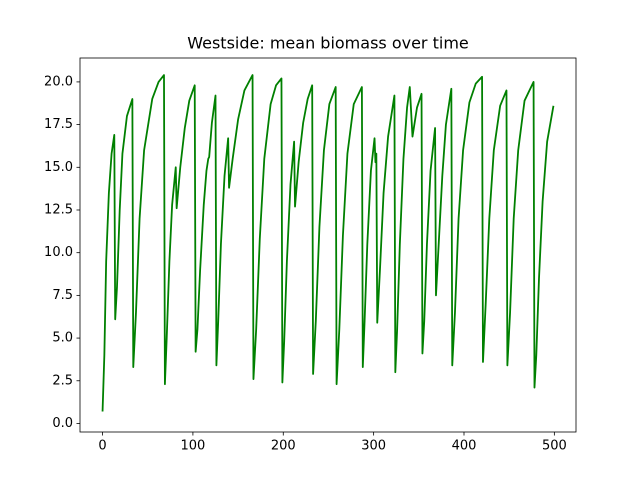 This screenshot has height=480, width=640. I want to click on x-tick-label: 300, so click(373, 446).